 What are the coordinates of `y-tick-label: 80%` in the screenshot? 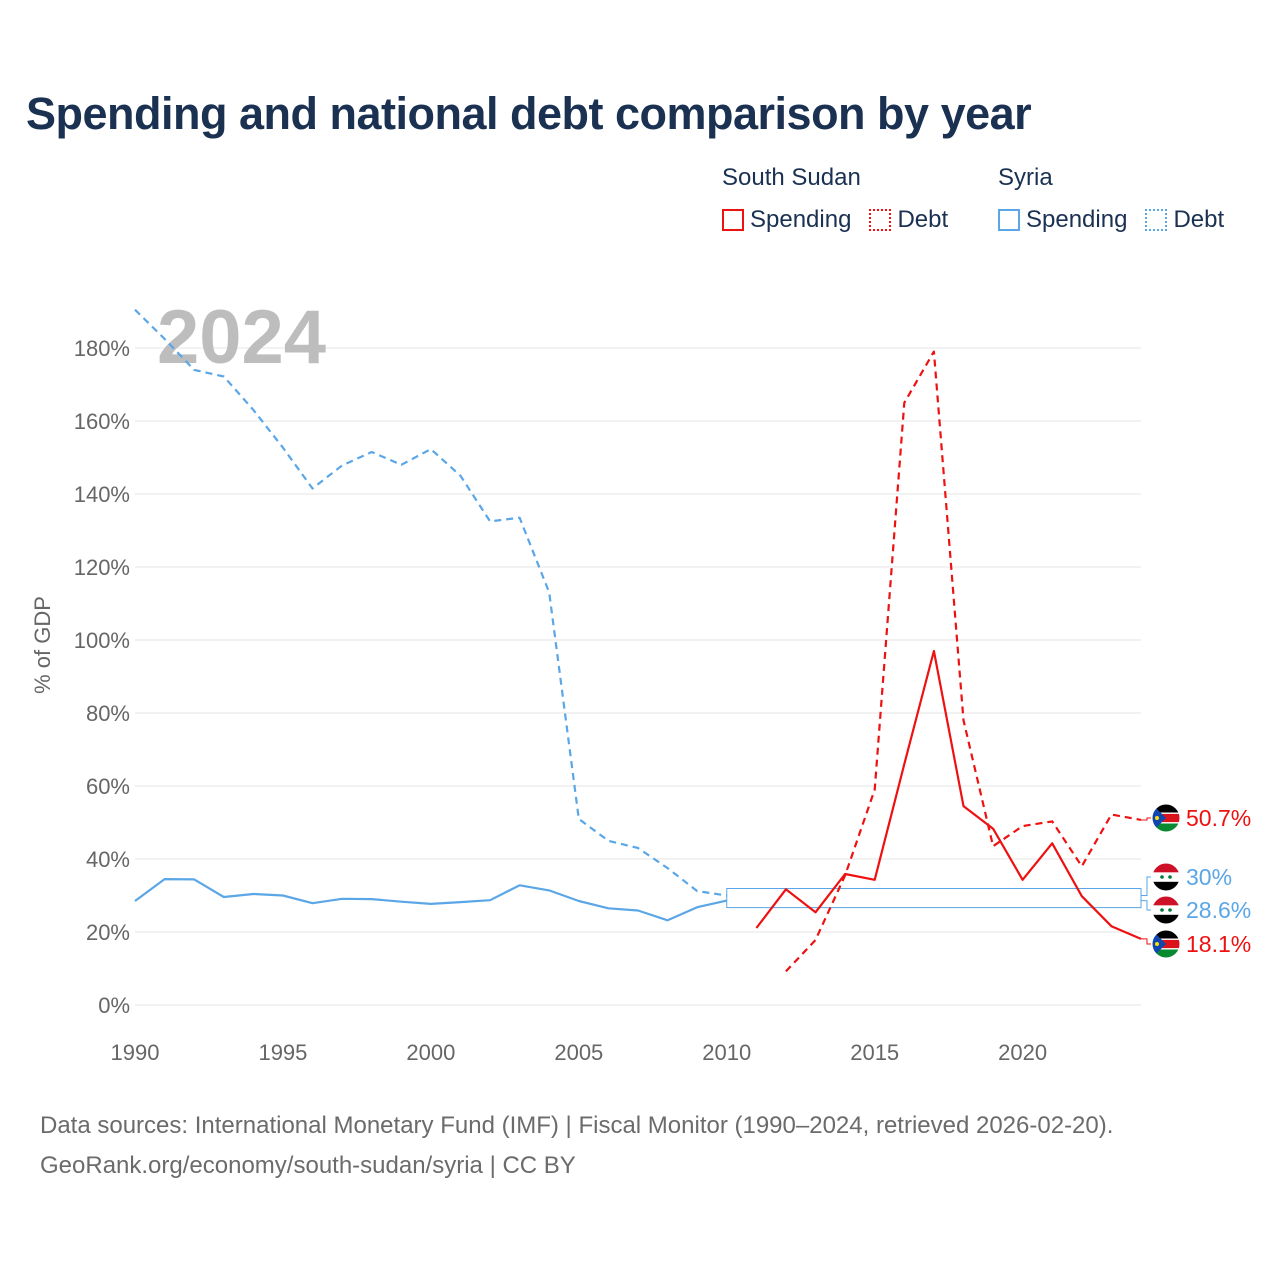 It's located at (108, 713).